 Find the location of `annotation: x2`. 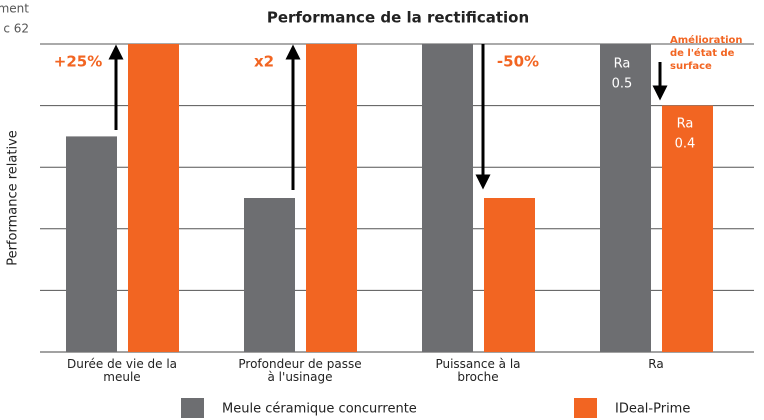

annotation: x2 is located at coordinates (264, 62).